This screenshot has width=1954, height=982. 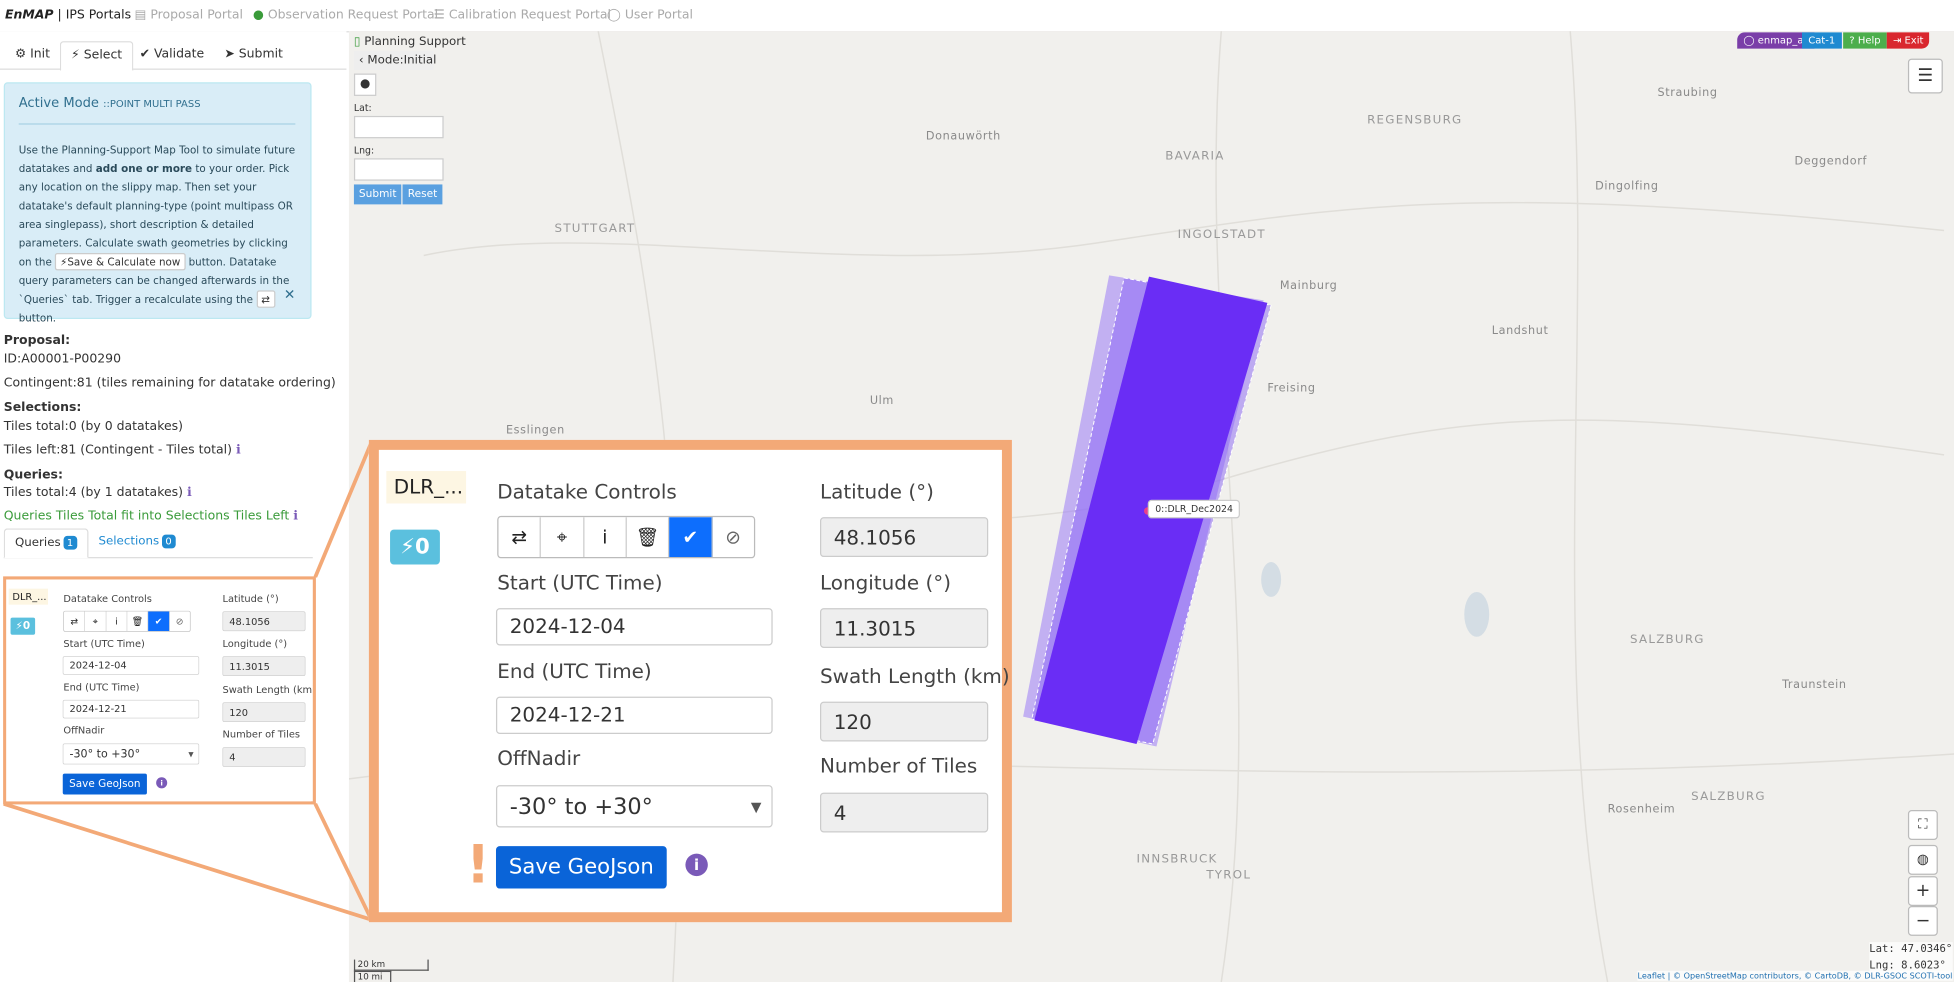 I want to click on label: Swath Length (km), so click(x=267, y=689).